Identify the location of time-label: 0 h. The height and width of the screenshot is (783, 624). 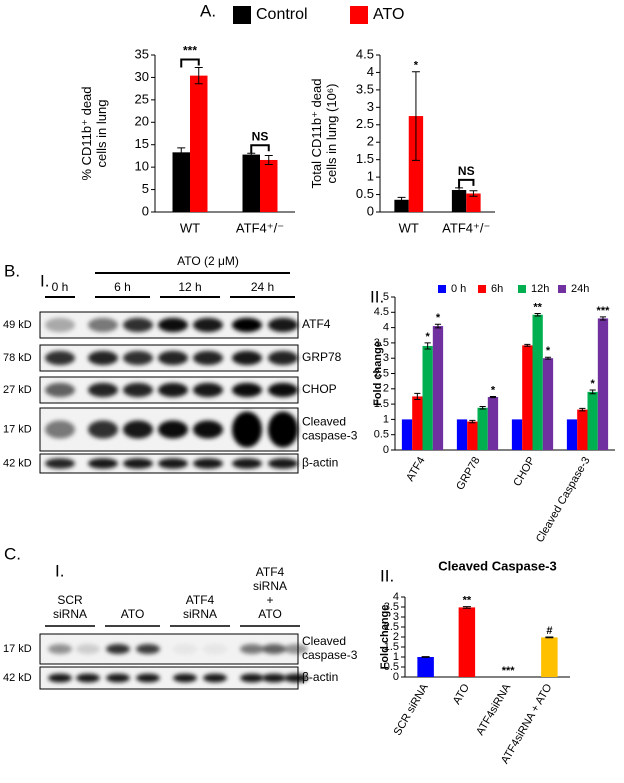
(60, 287).